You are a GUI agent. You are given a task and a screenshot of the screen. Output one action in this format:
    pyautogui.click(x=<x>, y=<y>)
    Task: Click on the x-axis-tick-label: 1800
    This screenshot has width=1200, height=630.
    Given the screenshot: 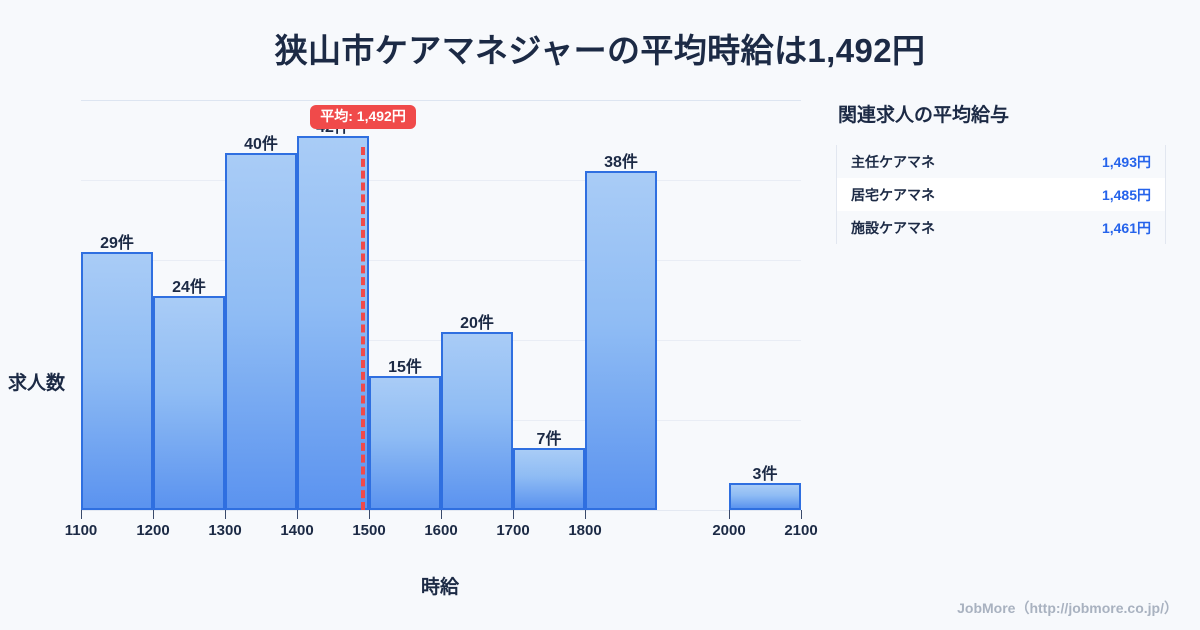 What is the action you would take?
    pyautogui.click(x=585, y=530)
    